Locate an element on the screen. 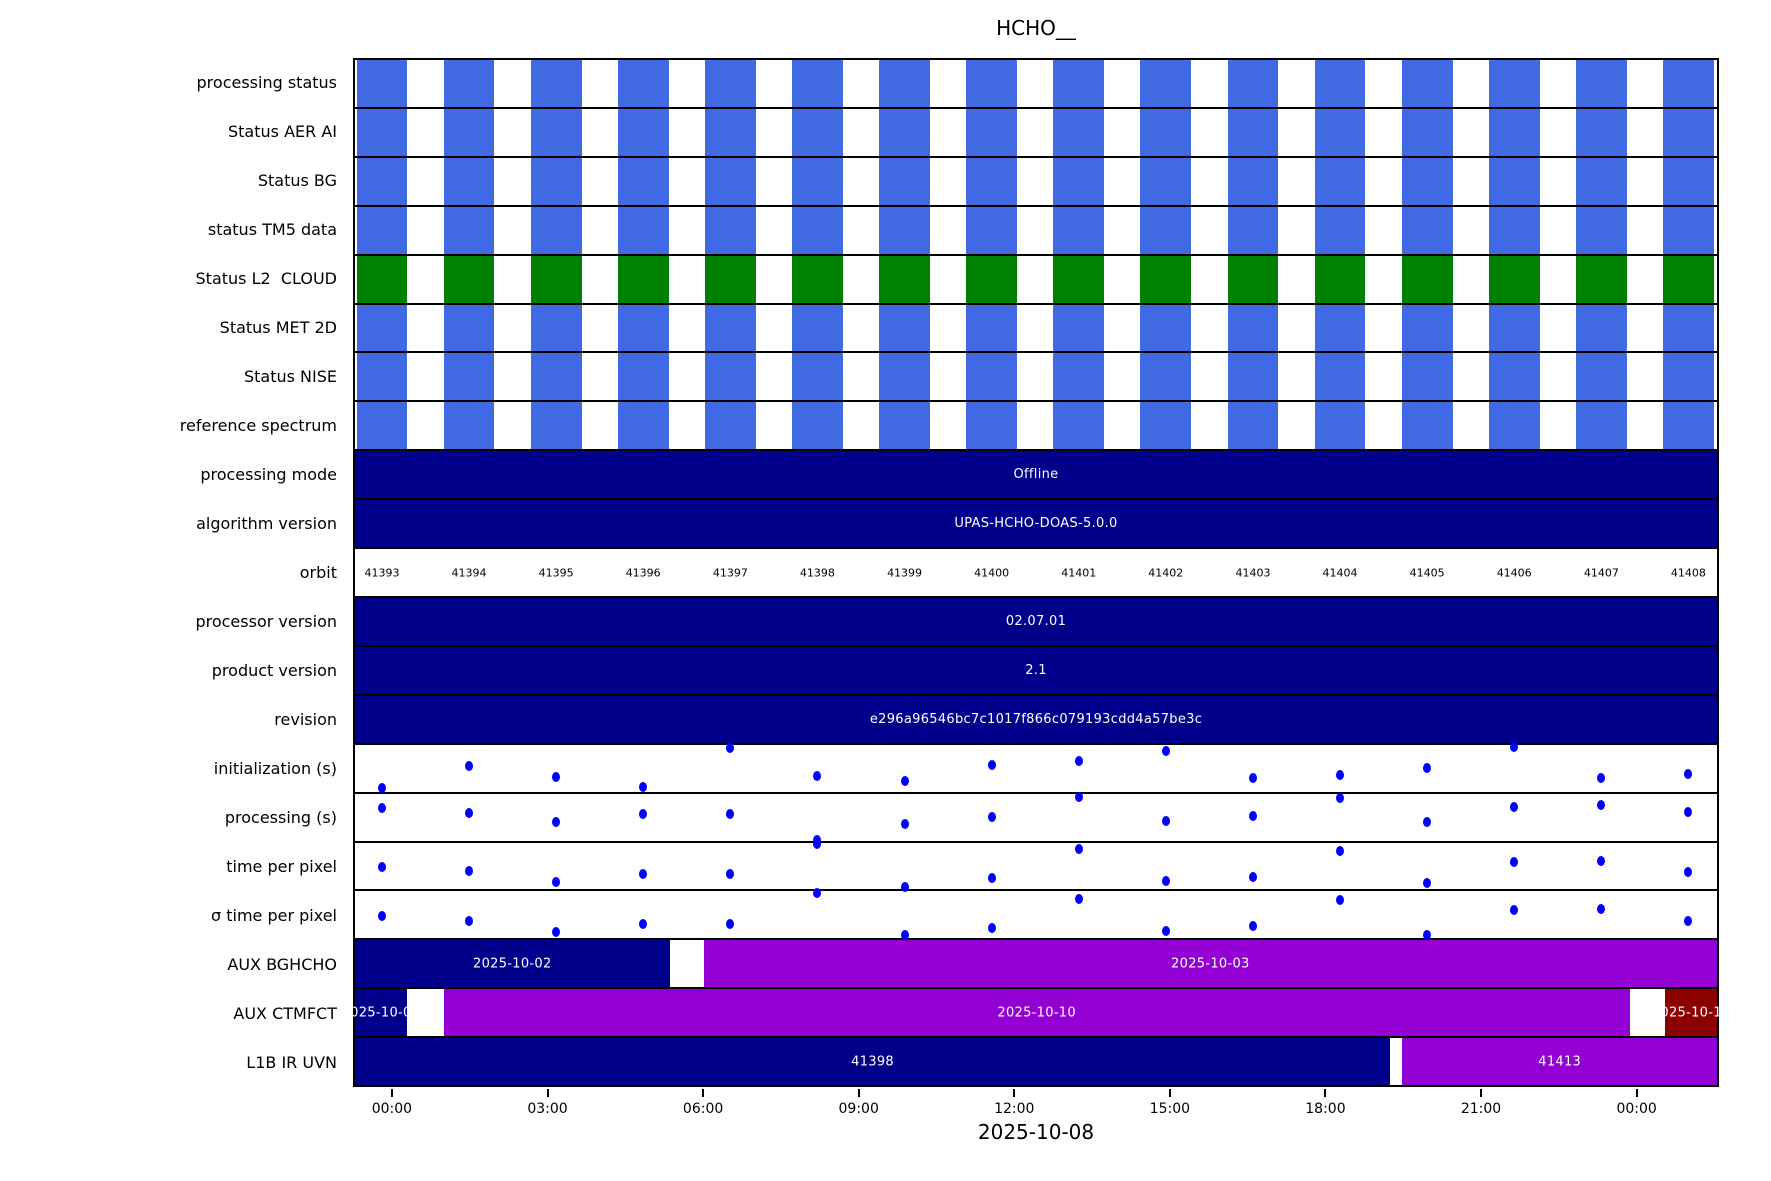 This screenshot has height=1181, width=1771. row-segments: 2025-10-09 2025-10-10 2025-10-11 is located at coordinates (1036, 1014).